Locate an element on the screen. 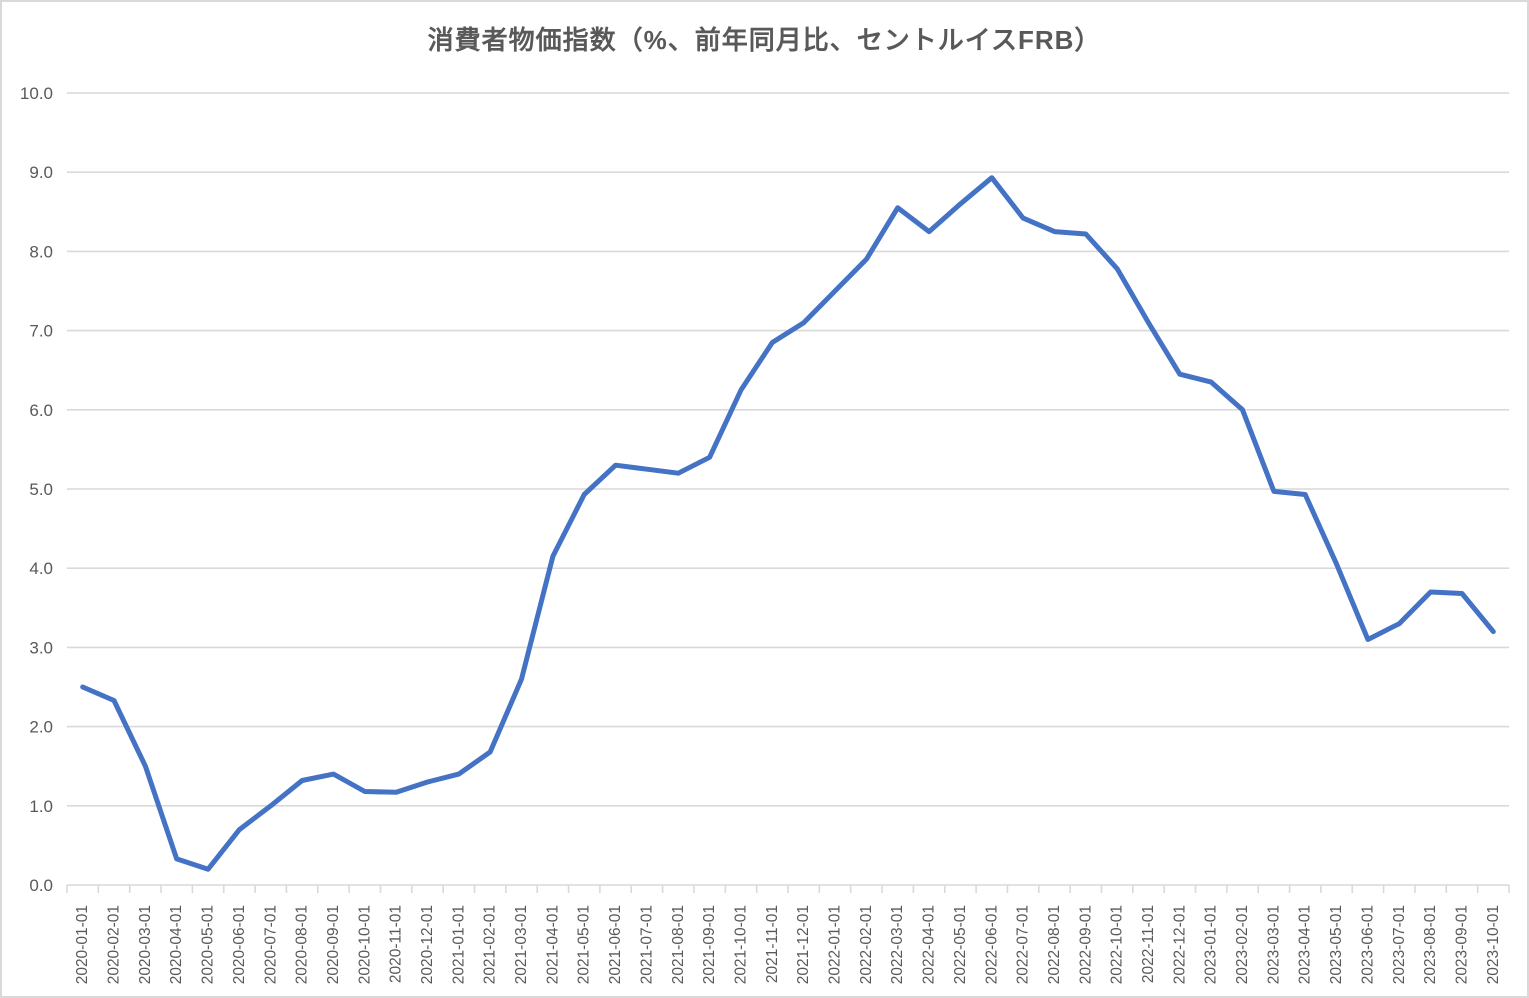 The image size is (1529, 998). y-tick-label: 6.0 is located at coordinates (41, 410).